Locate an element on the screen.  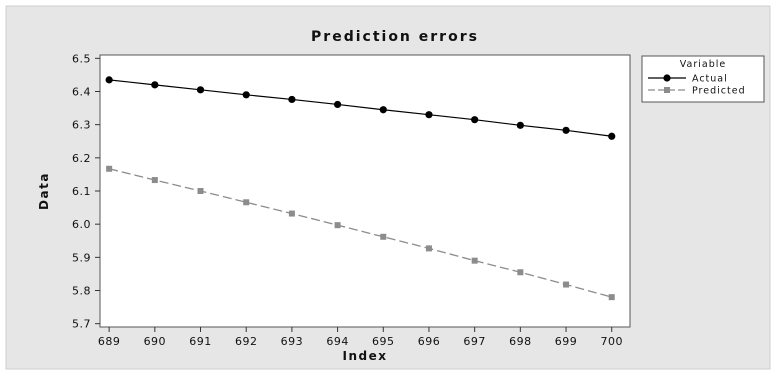
legend-box is located at coordinates (703, 79).